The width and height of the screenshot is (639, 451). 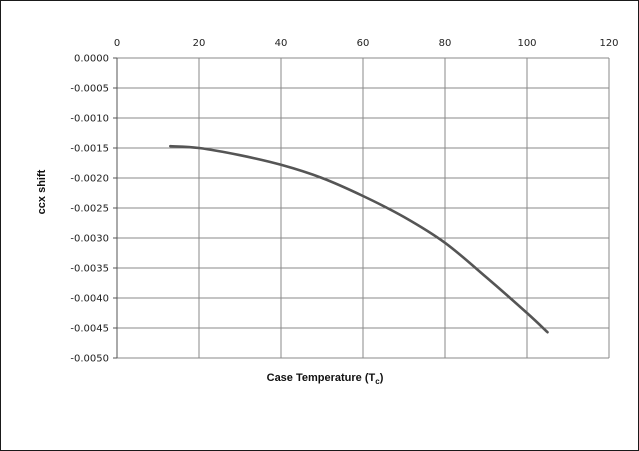 I want to click on x-tick-labels: 0 20 40 60 80 100 120, so click(x=366, y=43).